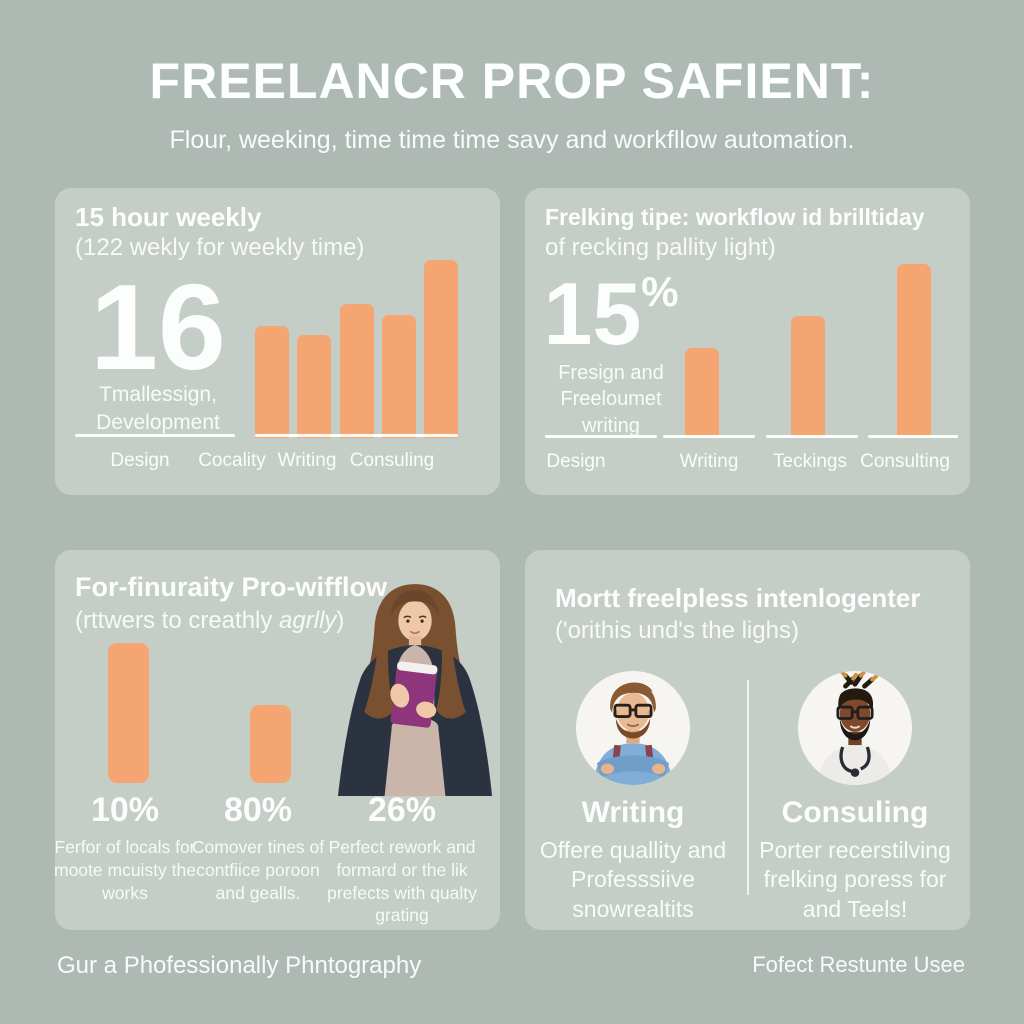 This screenshot has width=1024, height=1024. I want to click on card-workflow-title: Frelking tipe: workflow id brilltiday, so click(735, 217).